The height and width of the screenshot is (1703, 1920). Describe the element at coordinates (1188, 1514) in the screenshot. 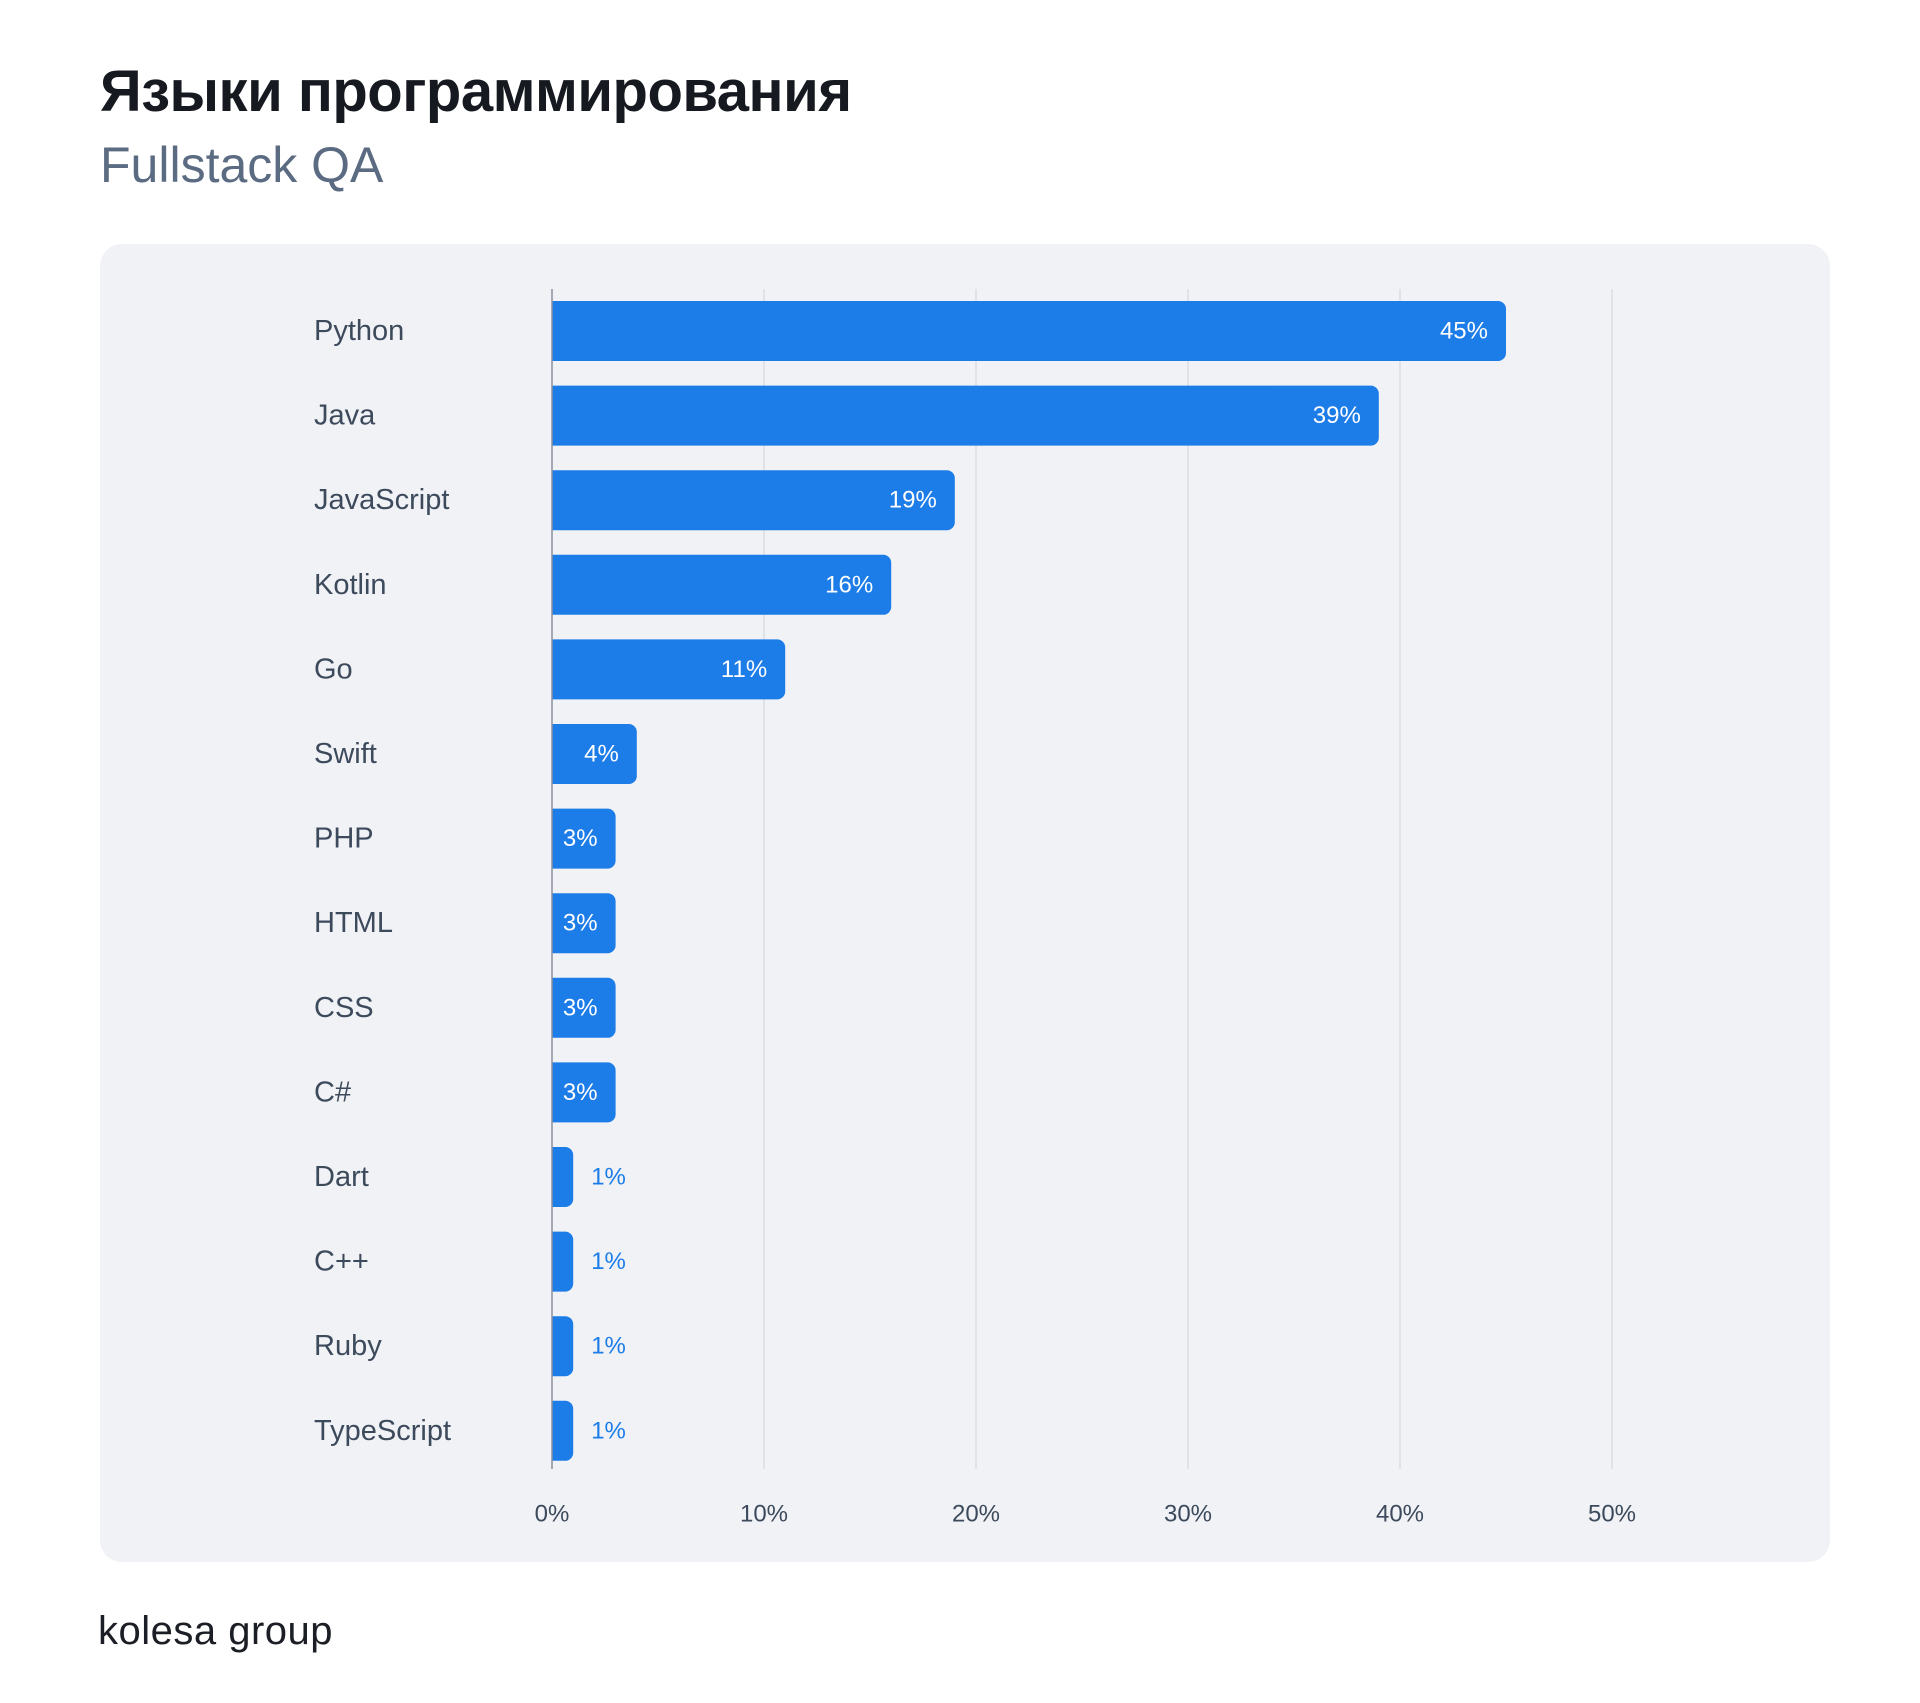

I see `x-tick-label-30: 30%` at that location.